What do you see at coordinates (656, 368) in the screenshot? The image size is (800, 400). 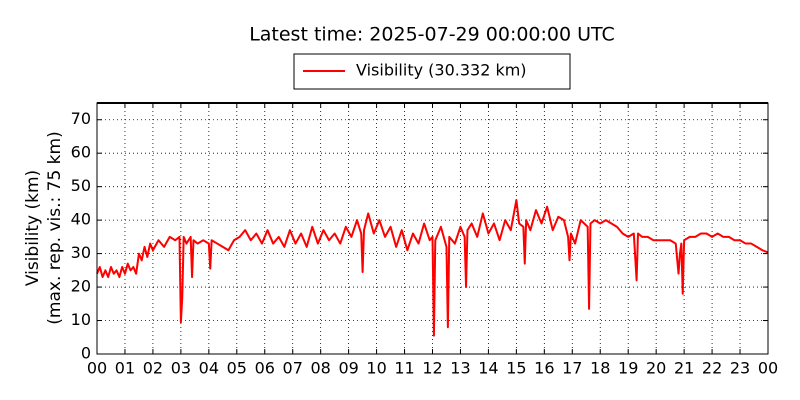 I see `x-tick-label: 20` at bounding box center [656, 368].